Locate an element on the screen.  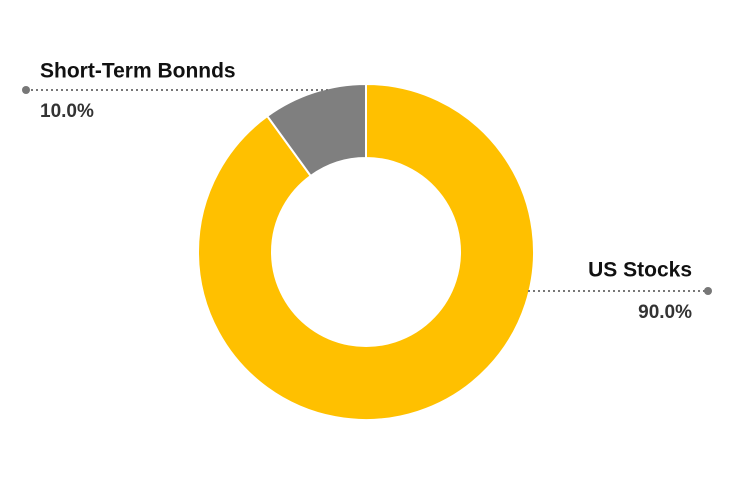
slice-value: 90.0% is located at coordinates (665, 312).